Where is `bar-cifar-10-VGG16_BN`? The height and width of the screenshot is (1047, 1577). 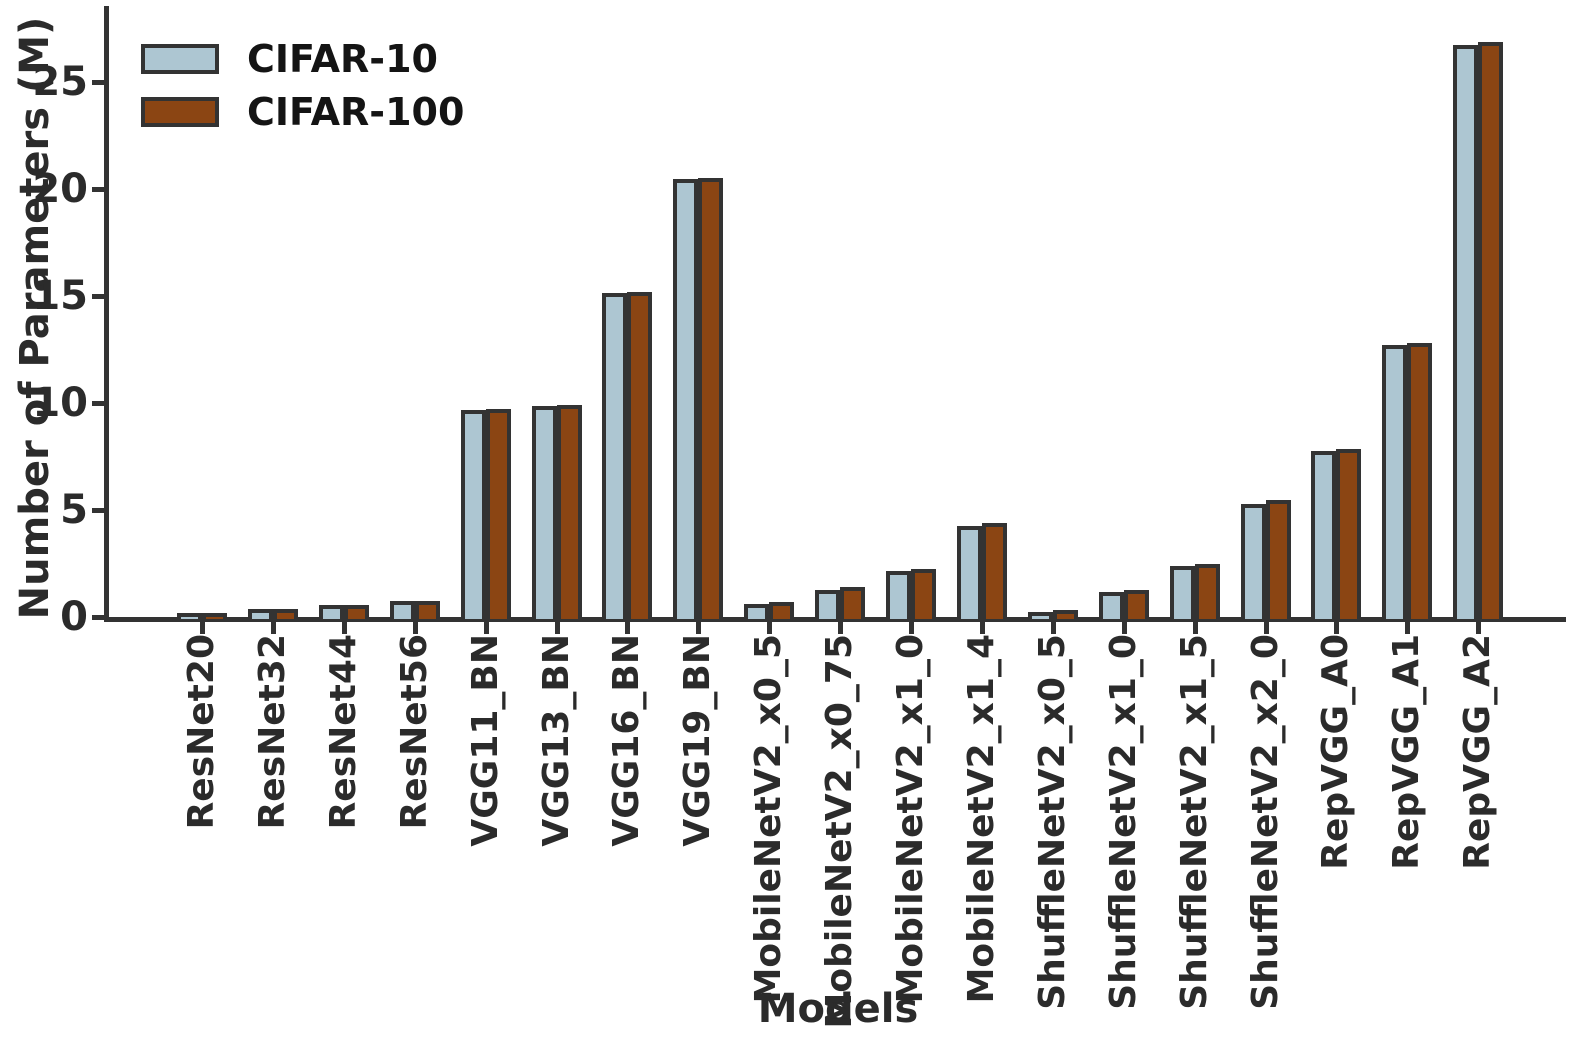
bar-cifar-10-VGG16_BN is located at coordinates (614, 456).